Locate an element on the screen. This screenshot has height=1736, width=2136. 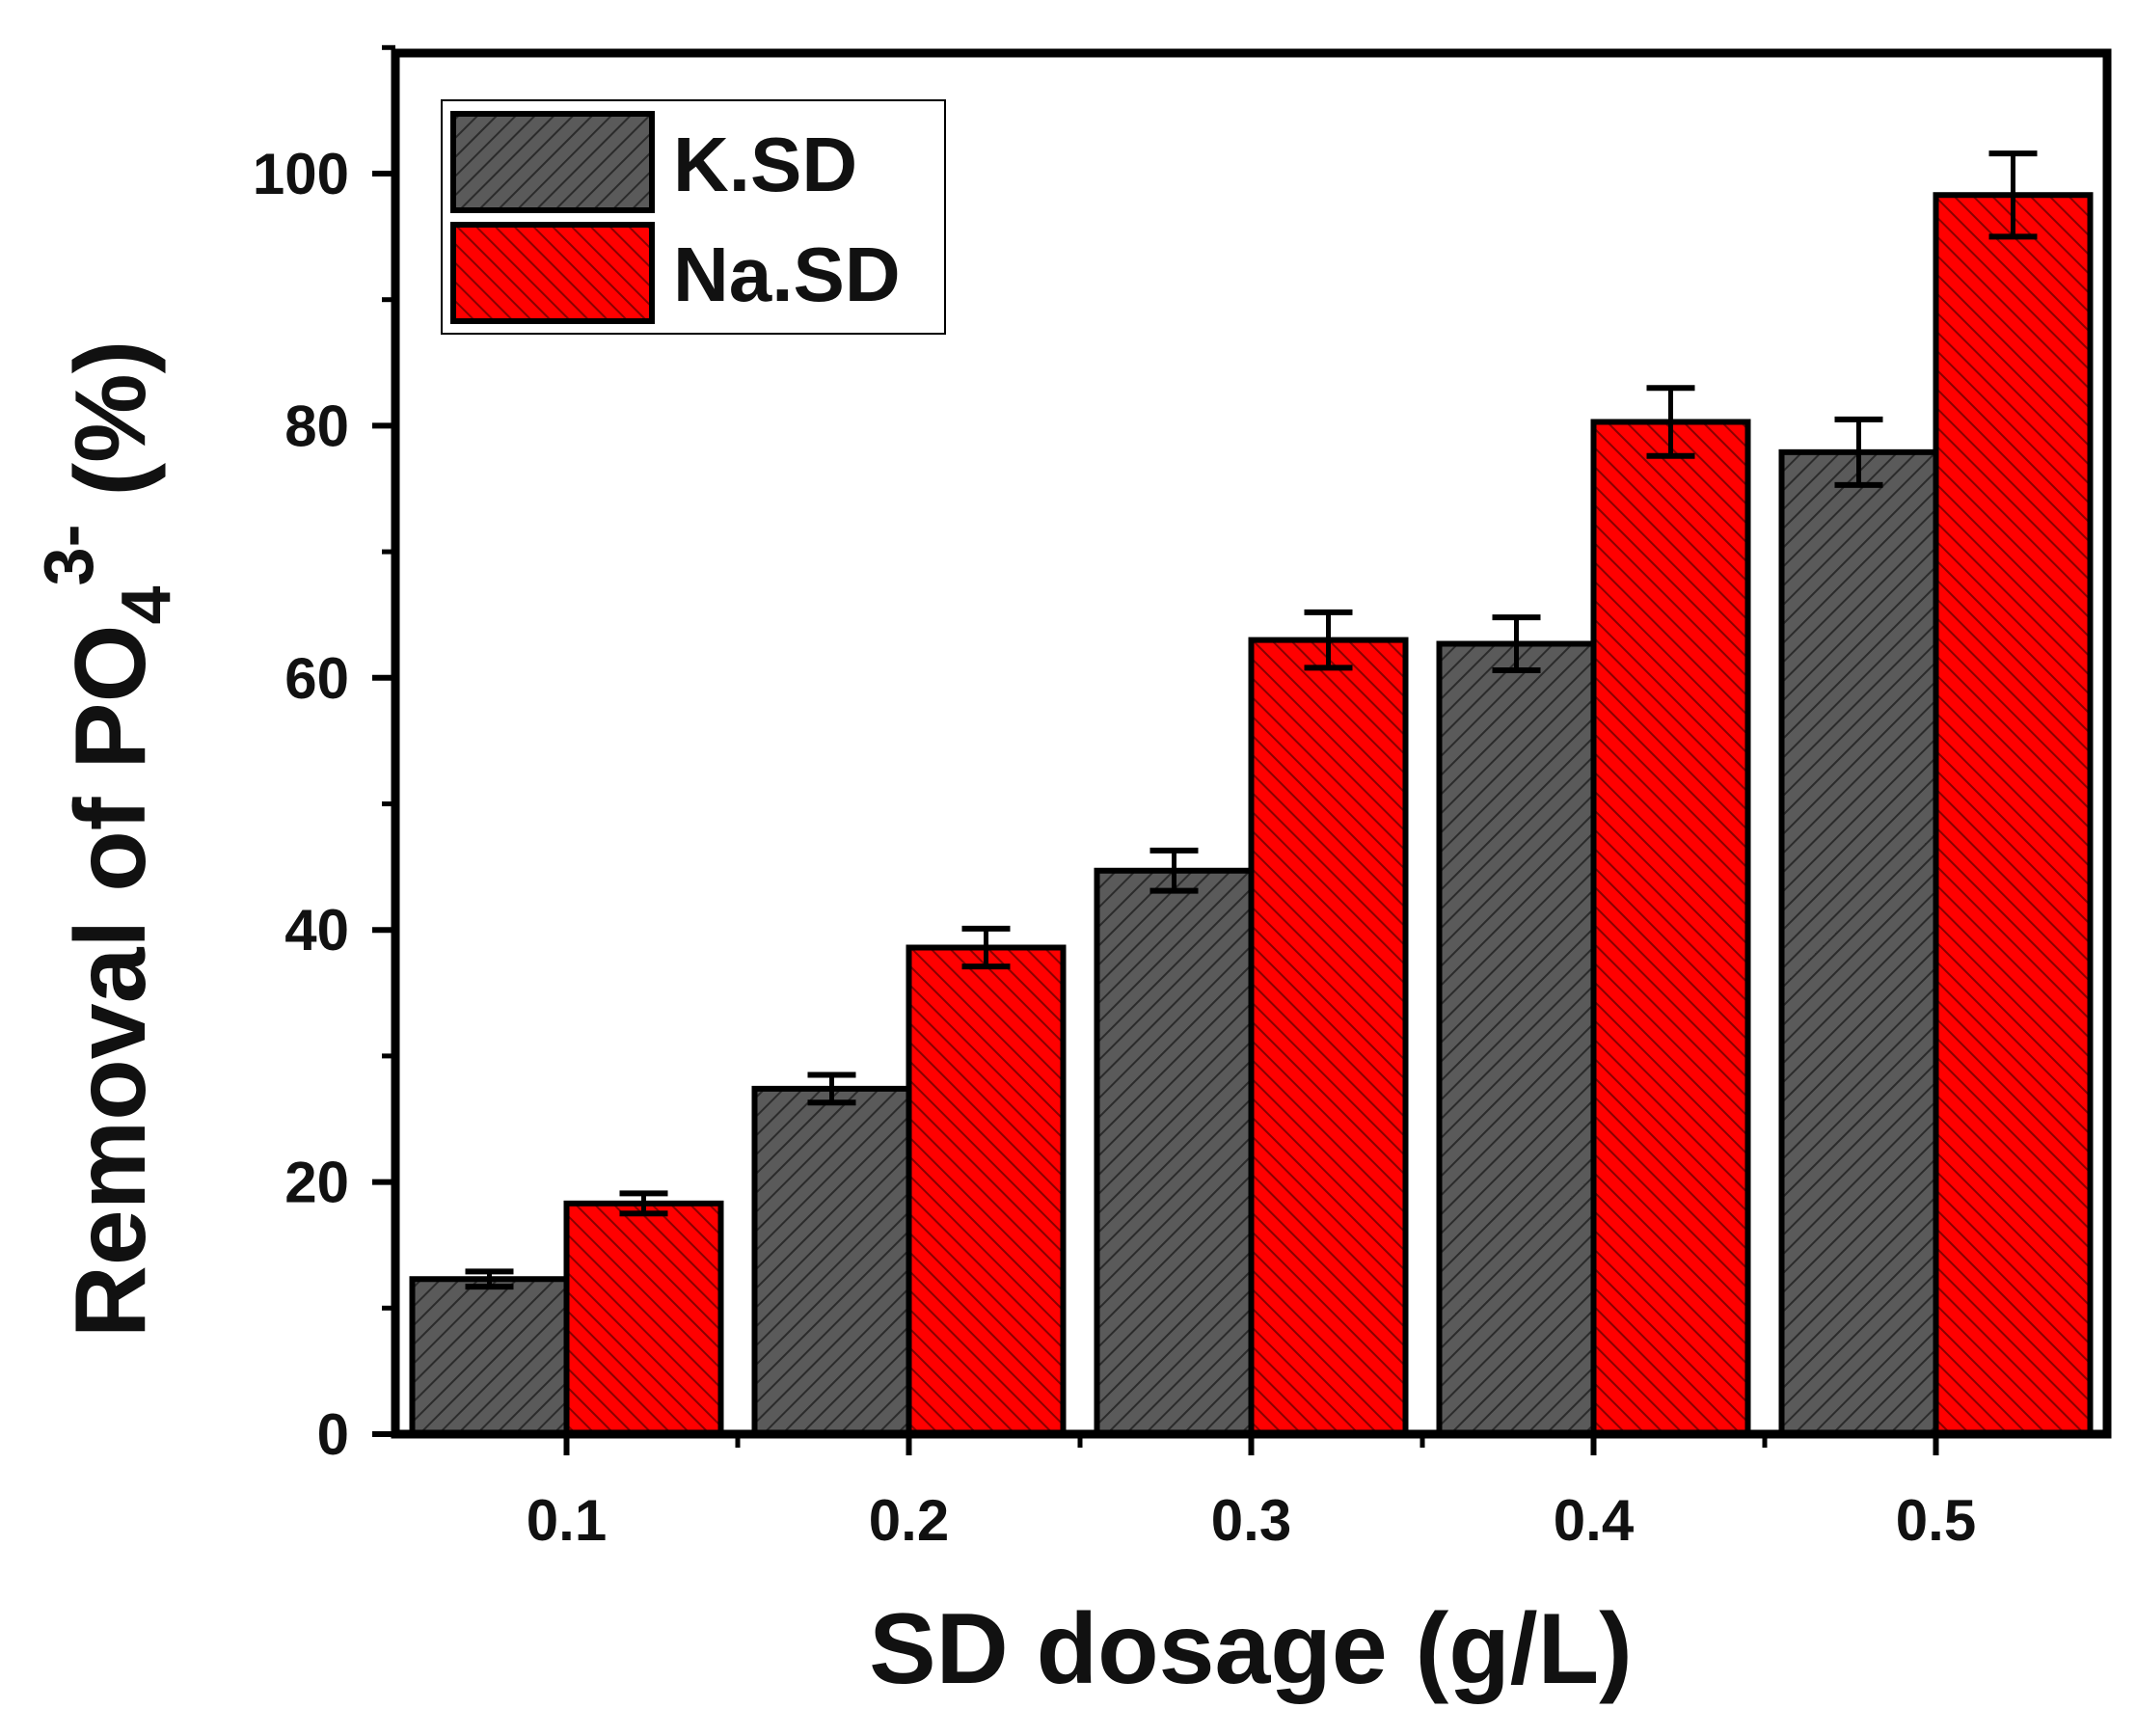
y-tick-label-60: 60 is located at coordinates (316, 679).